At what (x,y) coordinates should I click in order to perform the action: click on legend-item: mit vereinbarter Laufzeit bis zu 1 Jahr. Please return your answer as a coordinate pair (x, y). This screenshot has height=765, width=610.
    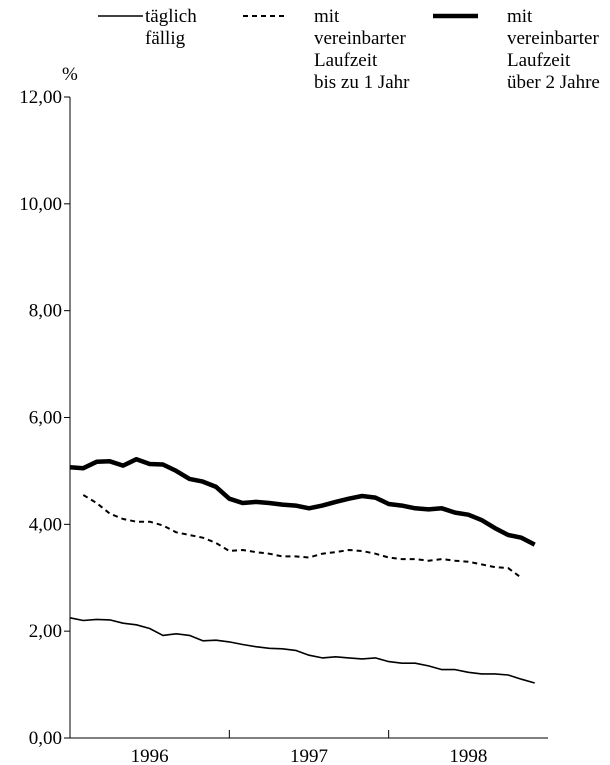
    Looking at the image, I should click on (326, 49).